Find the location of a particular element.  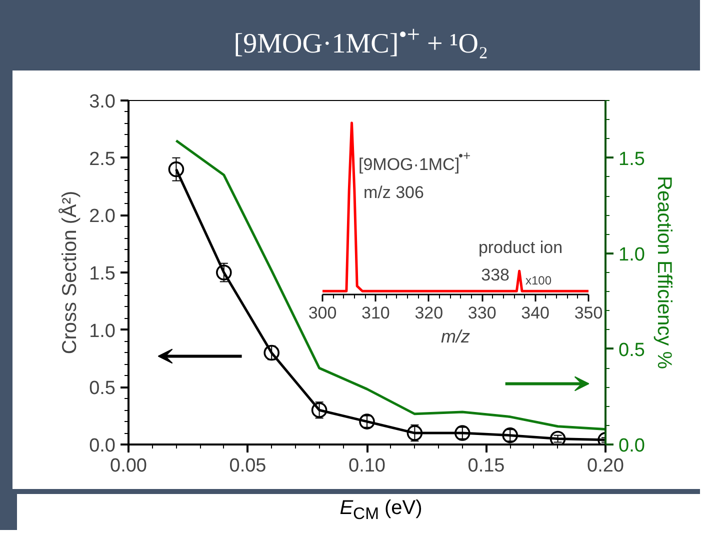

x-tick-label: 310 is located at coordinates (376, 313).